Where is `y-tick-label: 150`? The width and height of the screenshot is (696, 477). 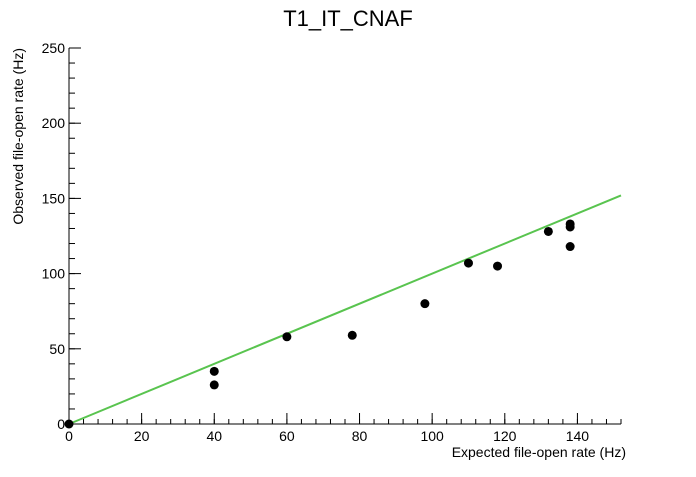 y-tick-label: 150 is located at coordinates (54, 198).